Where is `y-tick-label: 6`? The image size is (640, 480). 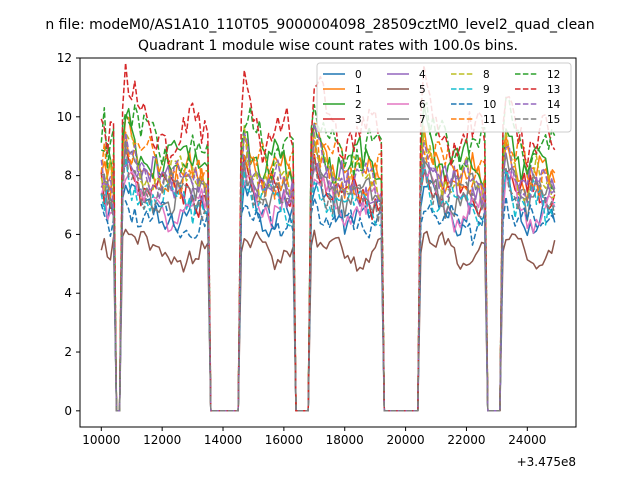 y-tick-label: 6 is located at coordinates (68, 234).